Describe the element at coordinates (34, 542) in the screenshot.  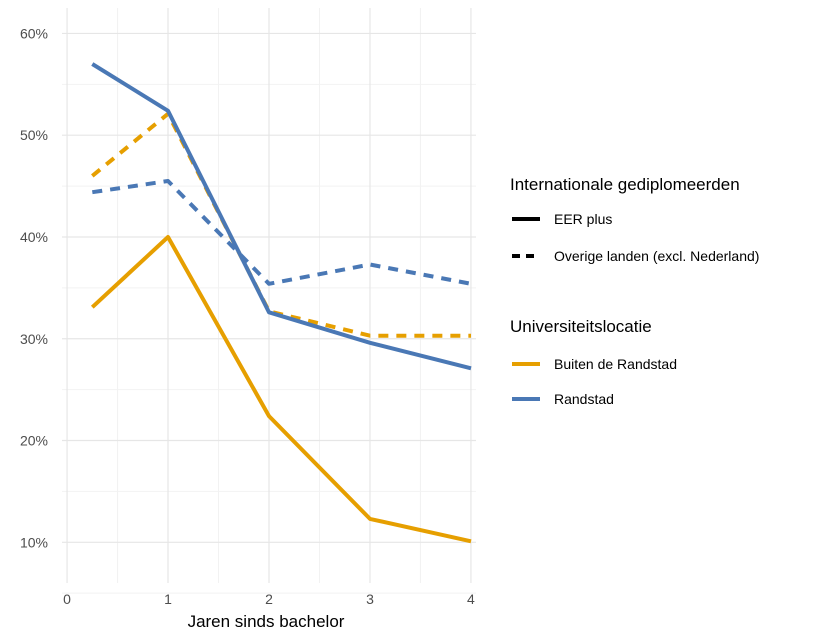
I see `y-tick-label: 10%` at that location.